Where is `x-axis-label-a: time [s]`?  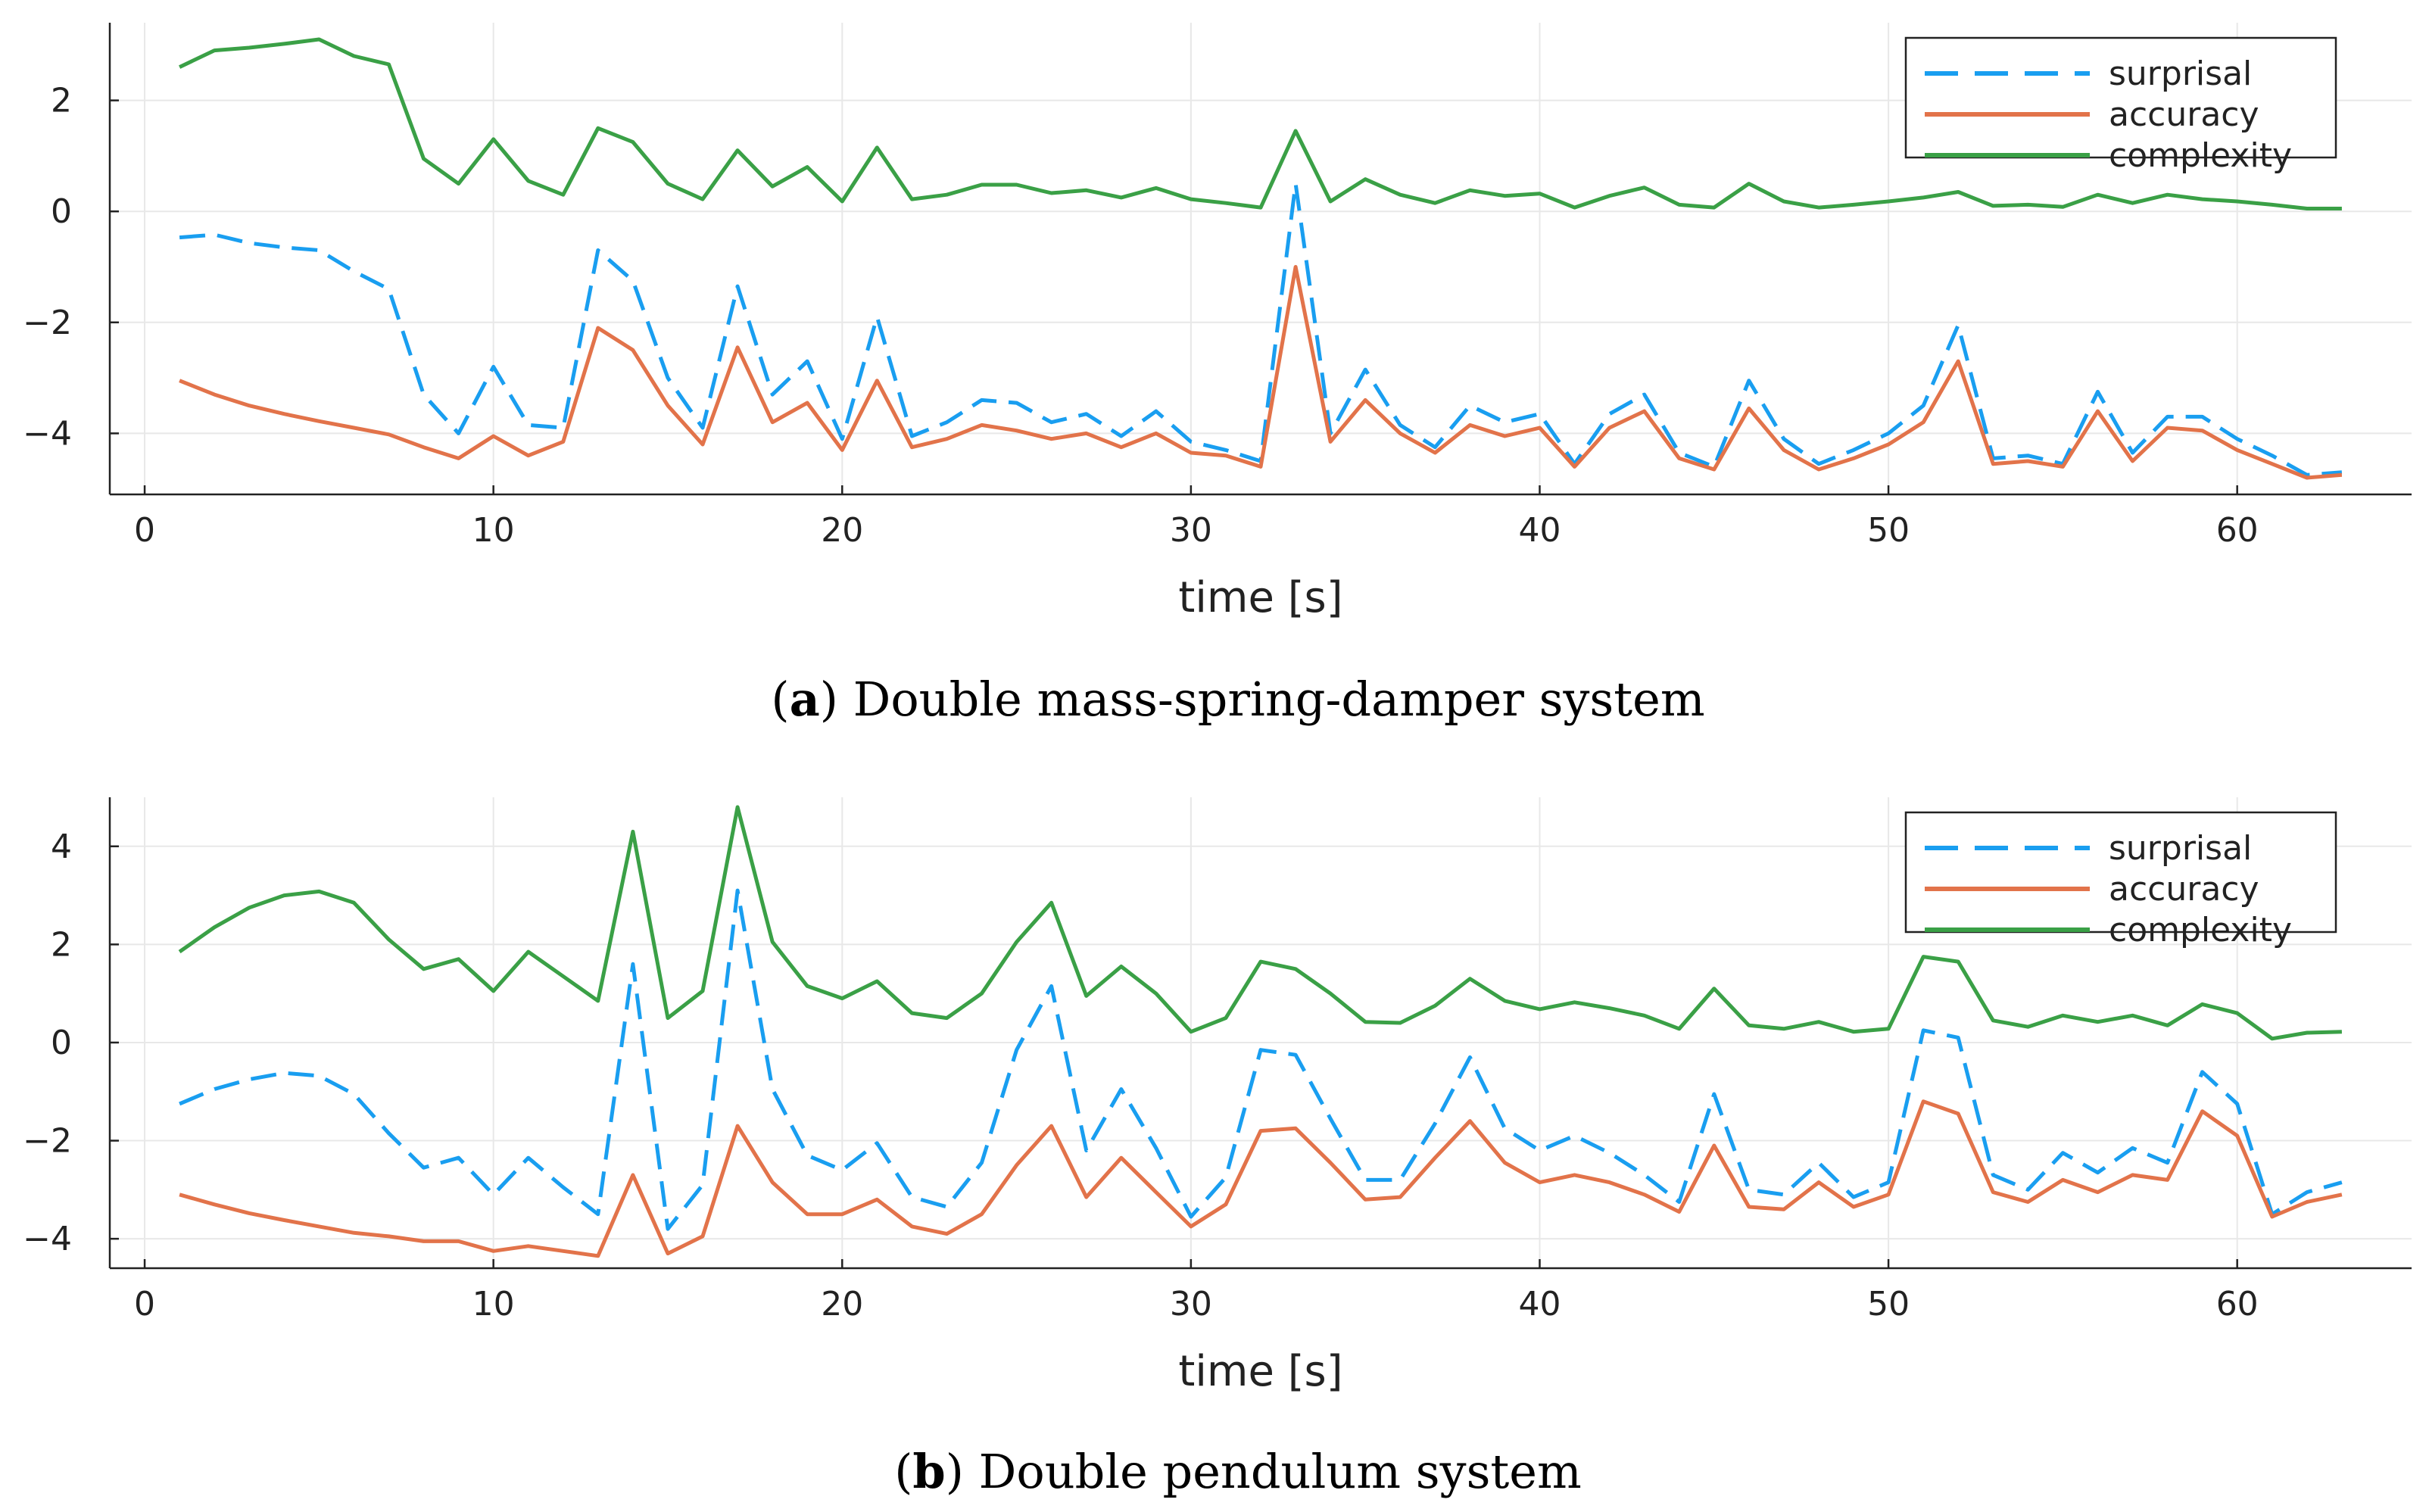 x-axis-label-a: time [s] is located at coordinates (1260, 598).